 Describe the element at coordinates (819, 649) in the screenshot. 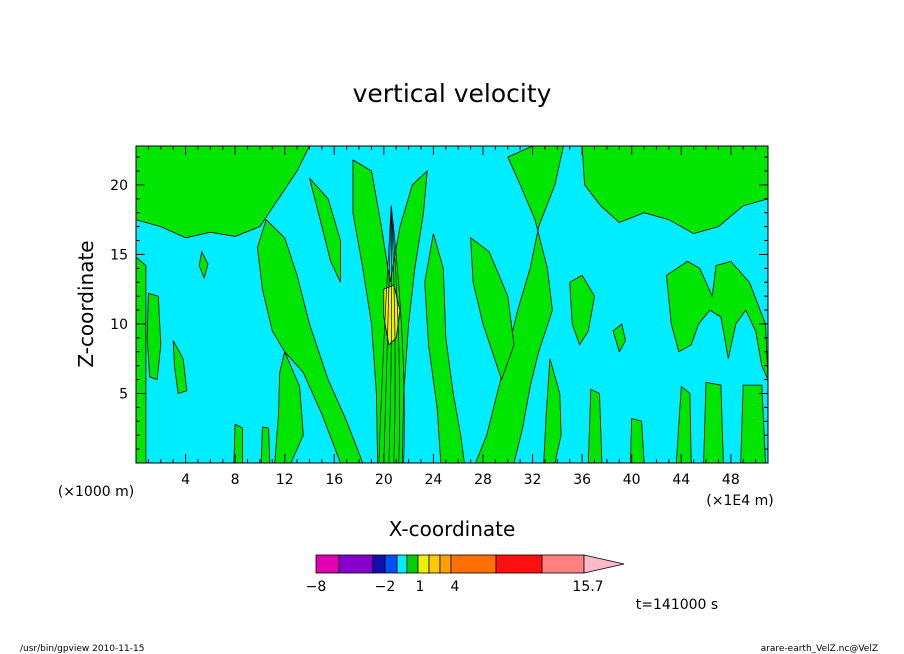

I see `footer-right: arare-earth_VelZ.nc@VelZ` at that location.